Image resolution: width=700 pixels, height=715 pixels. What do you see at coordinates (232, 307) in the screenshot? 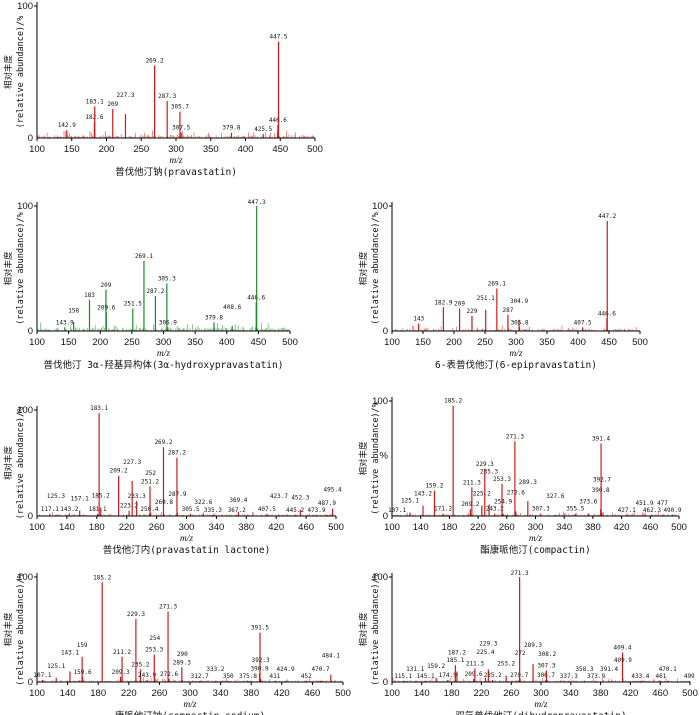
I see `peak-label: 408.6` at bounding box center [232, 307].